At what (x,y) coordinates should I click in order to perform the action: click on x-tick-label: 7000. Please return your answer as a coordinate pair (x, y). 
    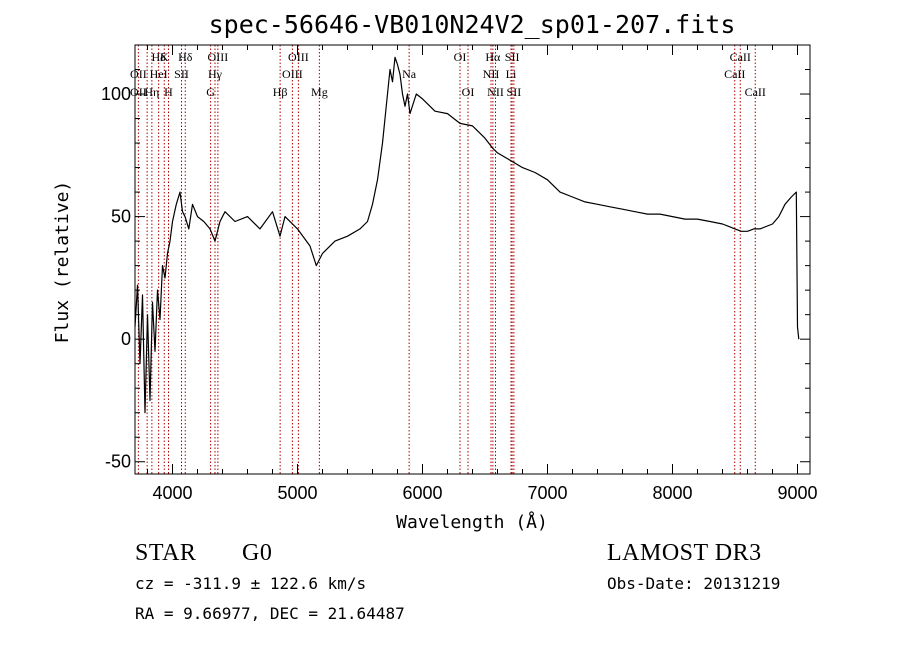
    Looking at the image, I should click on (547, 493).